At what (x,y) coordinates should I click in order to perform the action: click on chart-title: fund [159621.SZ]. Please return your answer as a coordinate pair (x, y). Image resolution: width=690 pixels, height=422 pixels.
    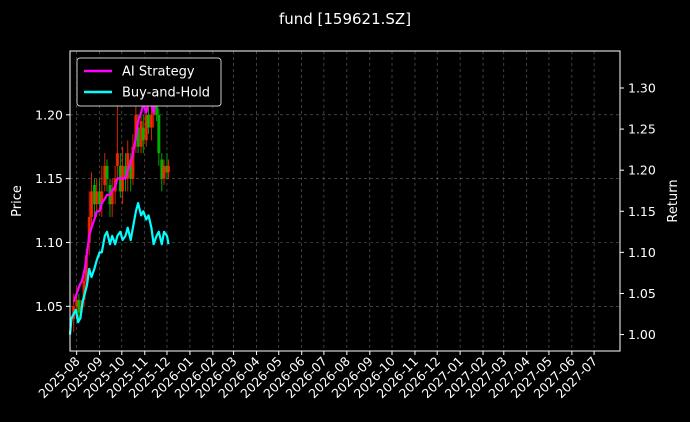
    Looking at the image, I should click on (345, 19).